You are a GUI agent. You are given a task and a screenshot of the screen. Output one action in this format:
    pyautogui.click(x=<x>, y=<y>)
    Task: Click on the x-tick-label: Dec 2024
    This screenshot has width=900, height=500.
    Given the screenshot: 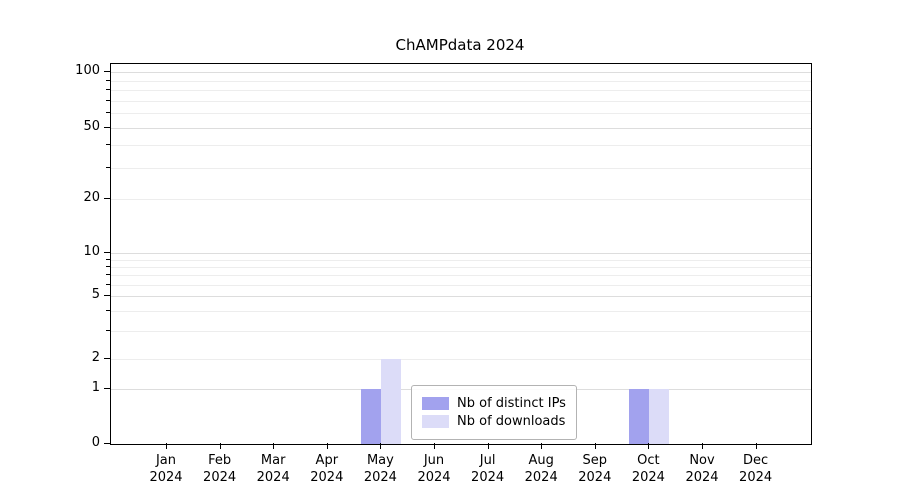 What is the action you would take?
    pyautogui.click(x=756, y=469)
    